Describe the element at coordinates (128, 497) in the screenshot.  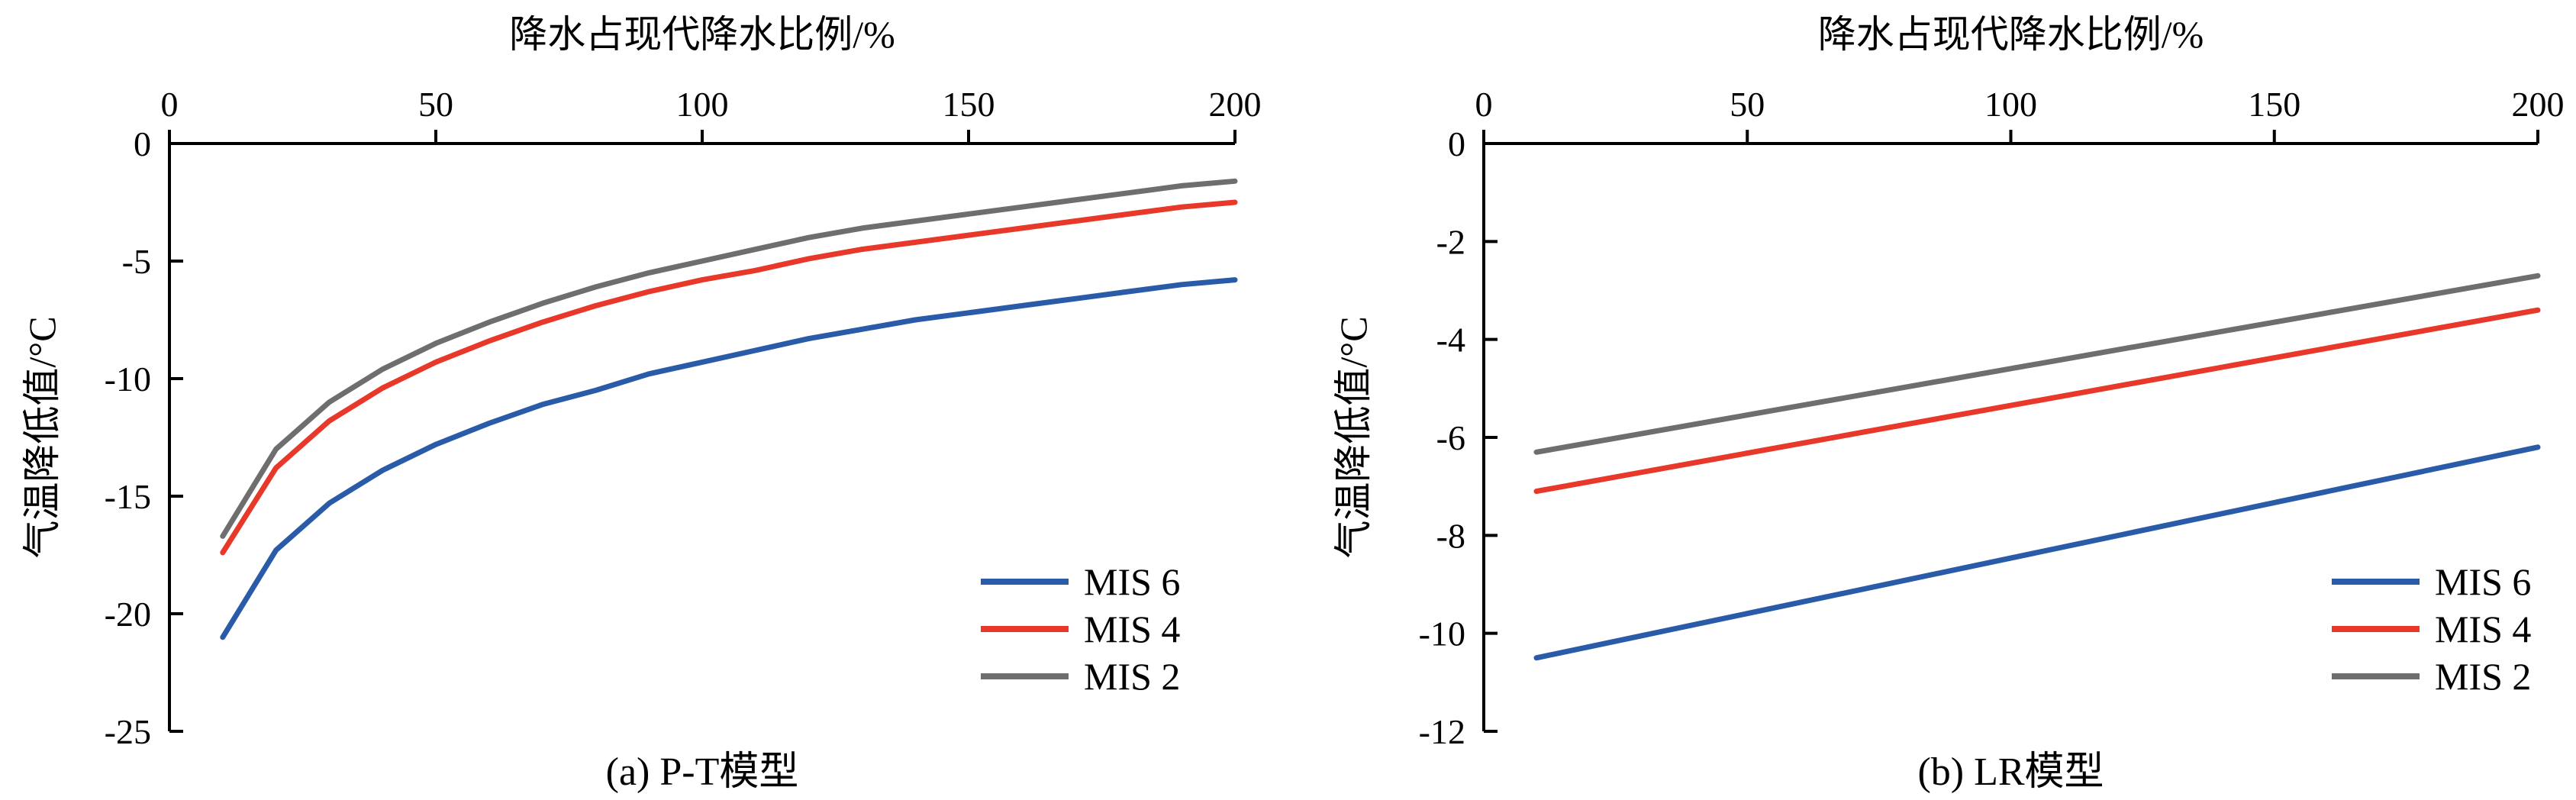
I see `y-tick-label: -15` at that location.